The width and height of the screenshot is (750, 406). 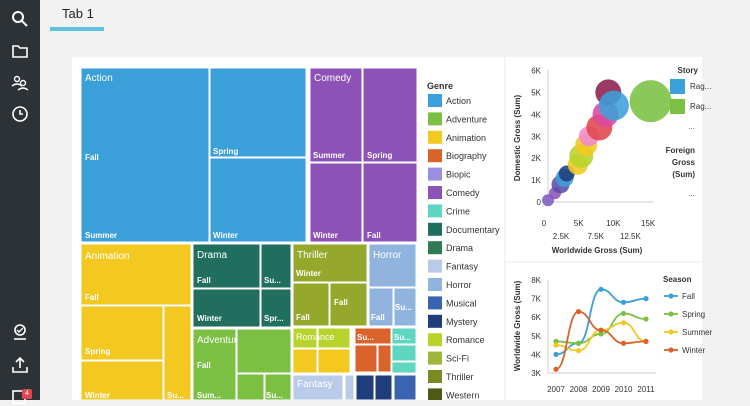 What do you see at coordinates (473, 230) in the screenshot?
I see `legend-item: Documentary` at bounding box center [473, 230].